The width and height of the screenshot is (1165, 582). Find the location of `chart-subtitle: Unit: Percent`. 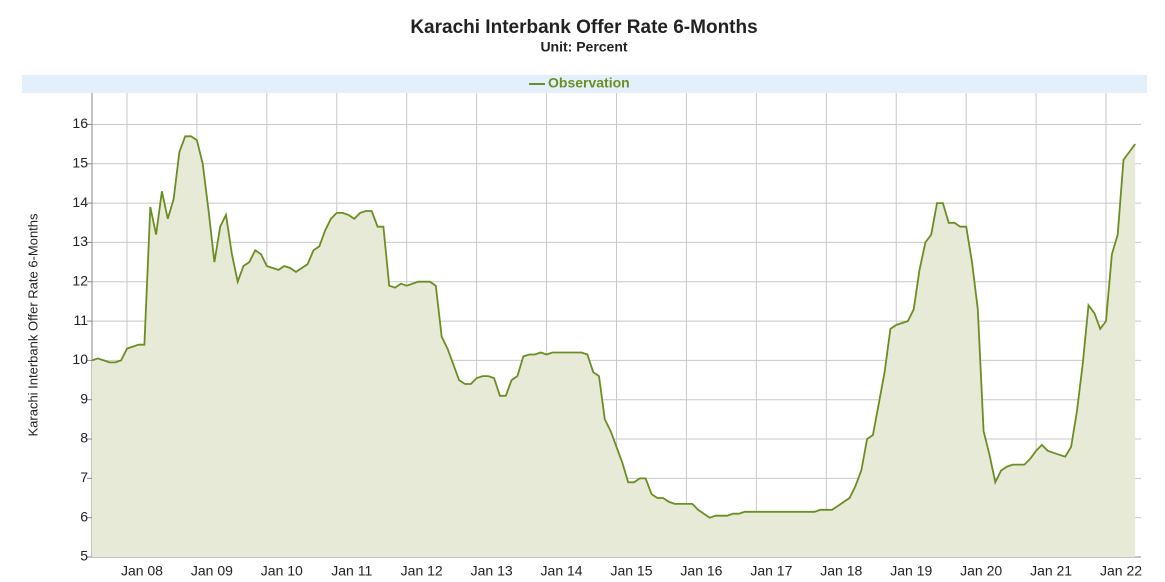

chart-subtitle: Unit: Percent is located at coordinates (583, 47).